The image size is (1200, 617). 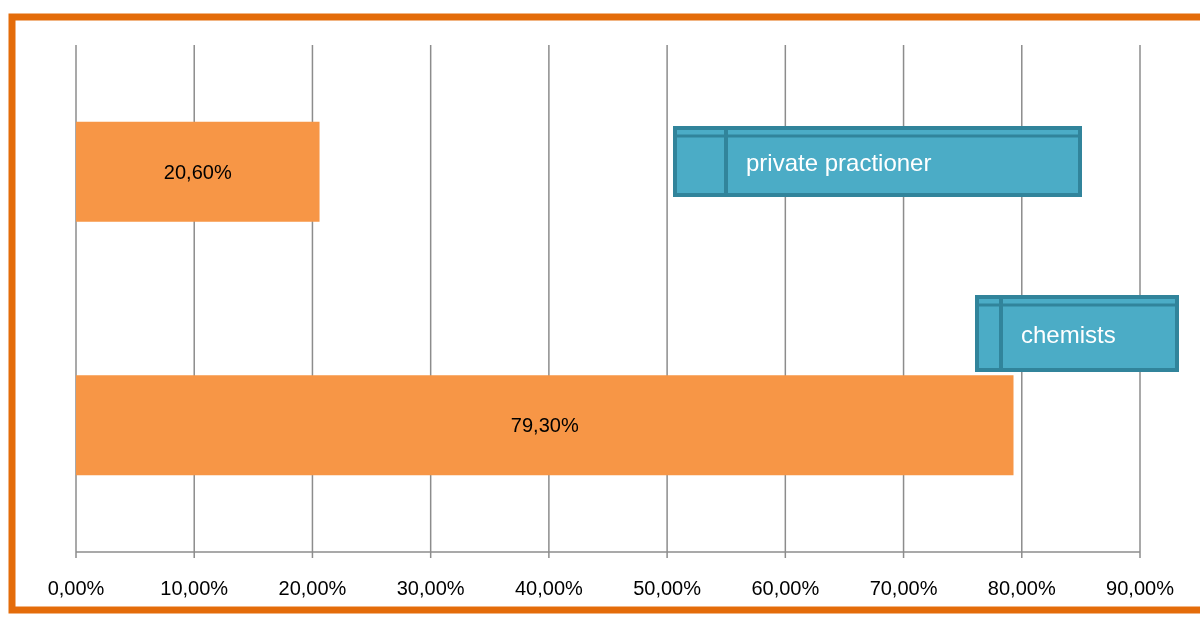 I want to click on x-tick-label: 80,00%, so click(x=1021, y=588).